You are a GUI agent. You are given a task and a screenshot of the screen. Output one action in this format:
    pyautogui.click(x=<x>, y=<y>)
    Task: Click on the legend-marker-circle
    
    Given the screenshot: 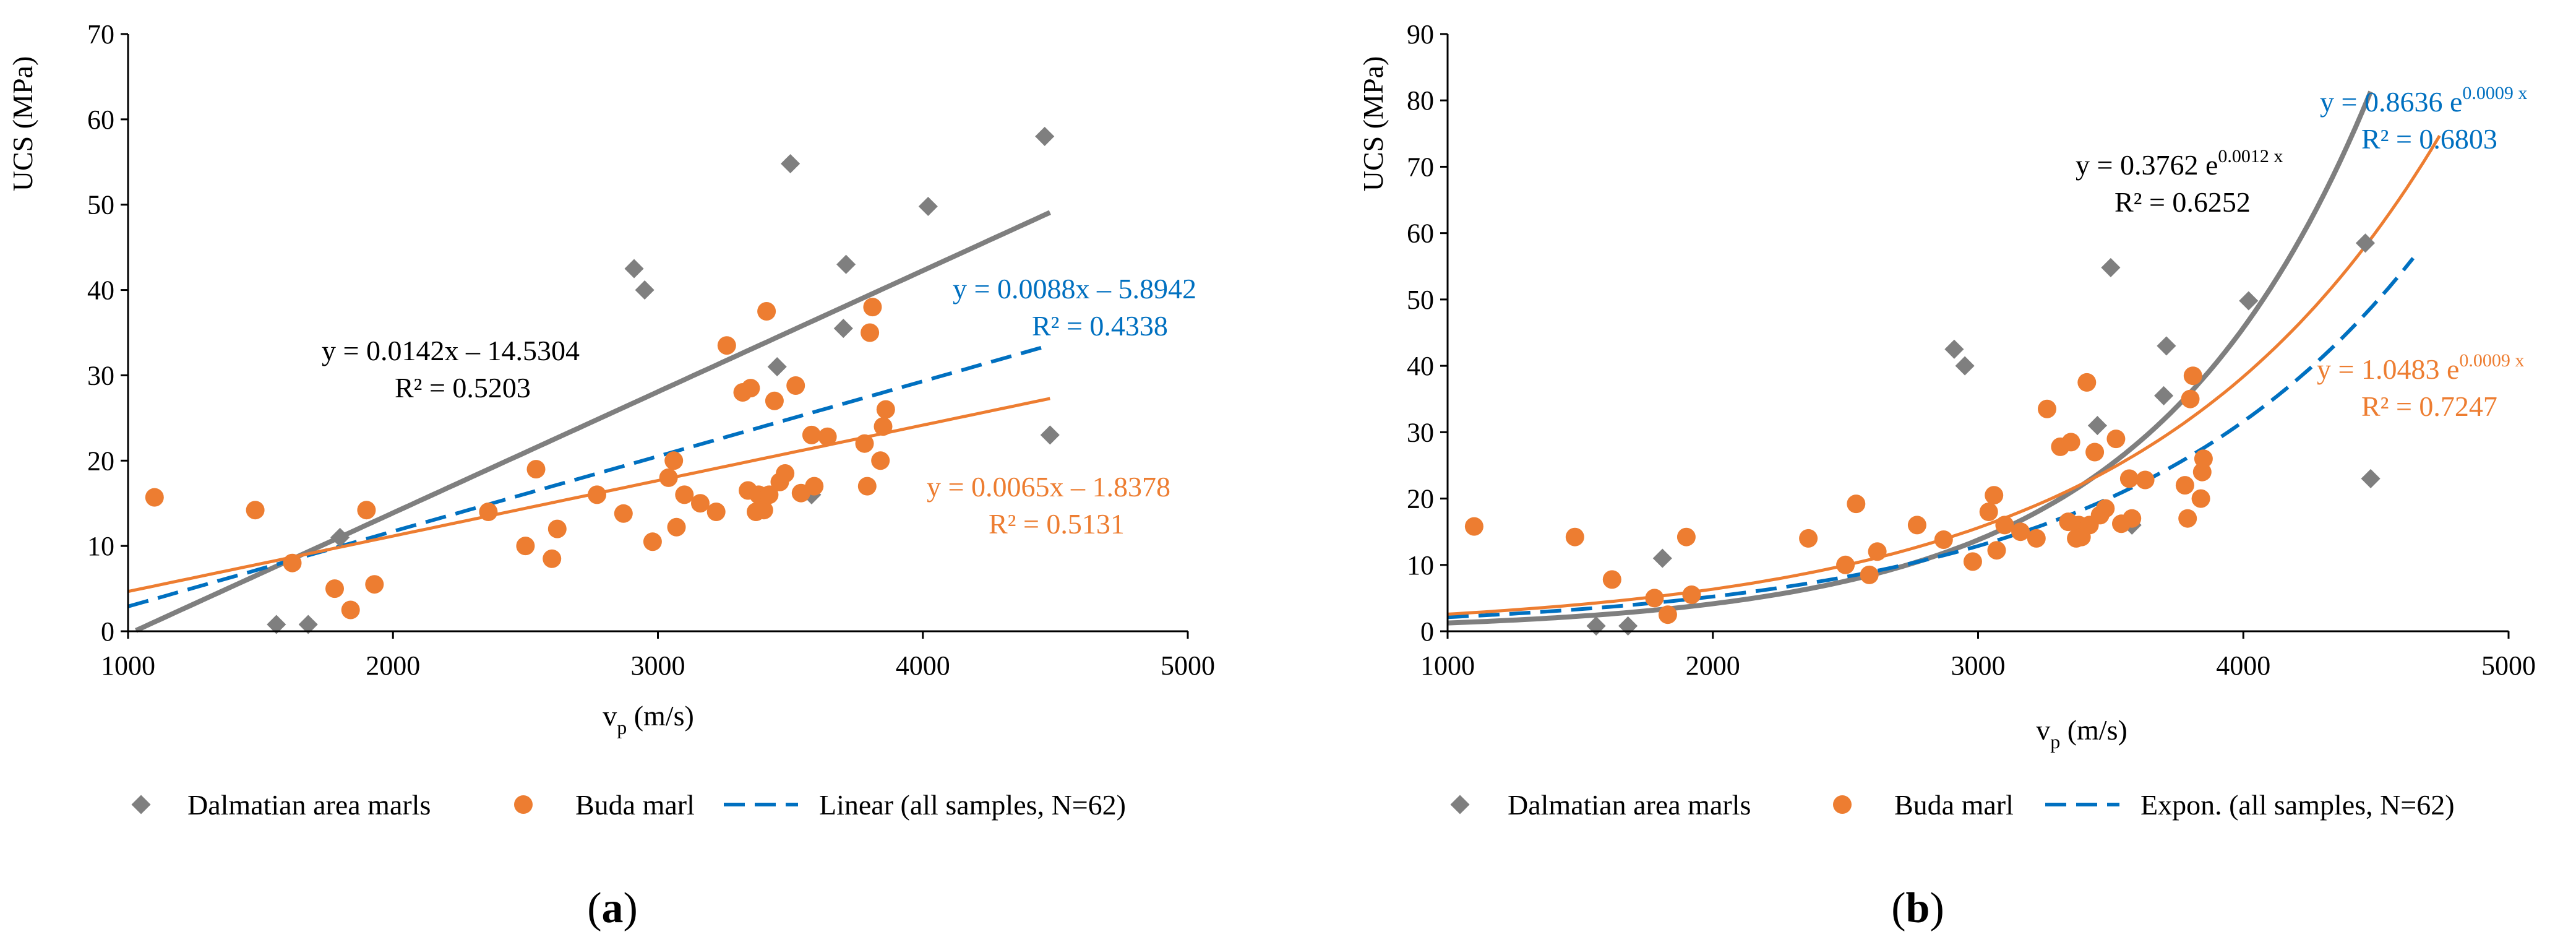 What is the action you would take?
    pyautogui.click(x=523, y=804)
    